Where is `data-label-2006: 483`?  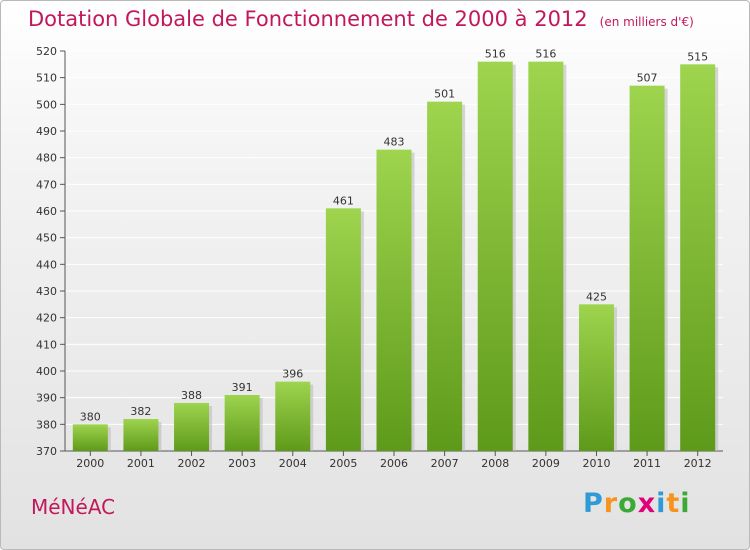 data-label-2006: 483 is located at coordinates (394, 142).